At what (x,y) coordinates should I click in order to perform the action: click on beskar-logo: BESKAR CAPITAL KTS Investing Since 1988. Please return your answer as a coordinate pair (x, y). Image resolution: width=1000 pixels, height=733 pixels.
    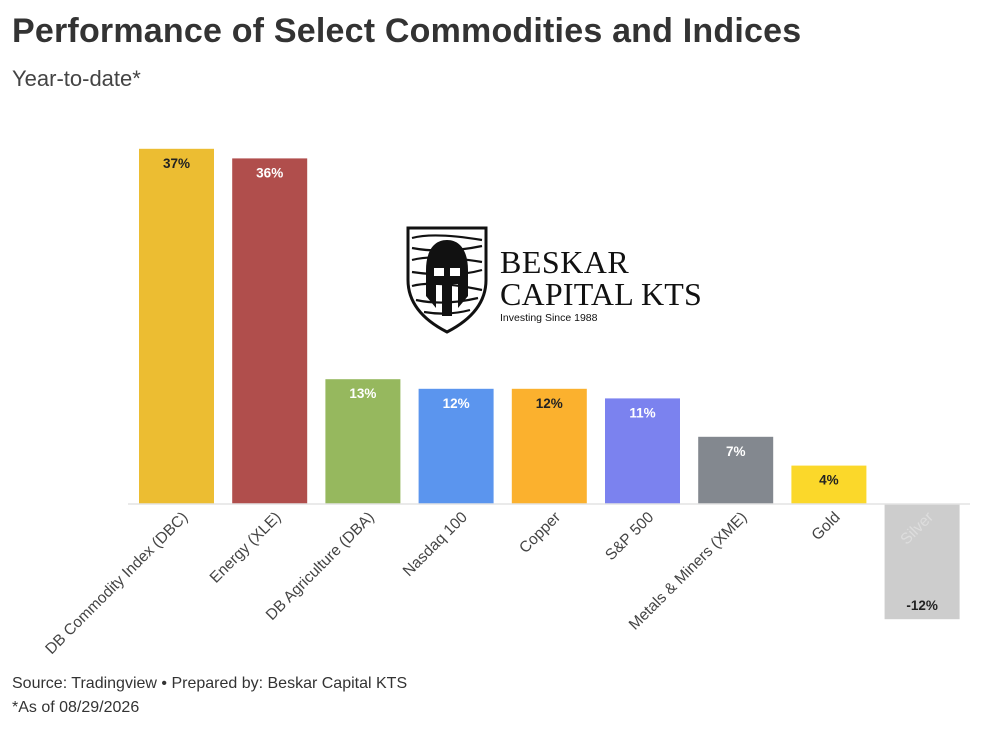
    Looking at the image, I should click on (564, 280).